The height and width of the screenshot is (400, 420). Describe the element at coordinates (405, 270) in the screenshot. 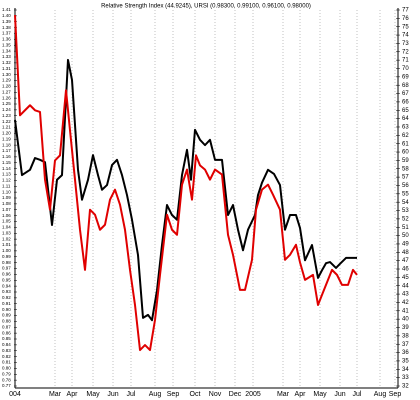

I see `y2-tick-label: 46` at that location.